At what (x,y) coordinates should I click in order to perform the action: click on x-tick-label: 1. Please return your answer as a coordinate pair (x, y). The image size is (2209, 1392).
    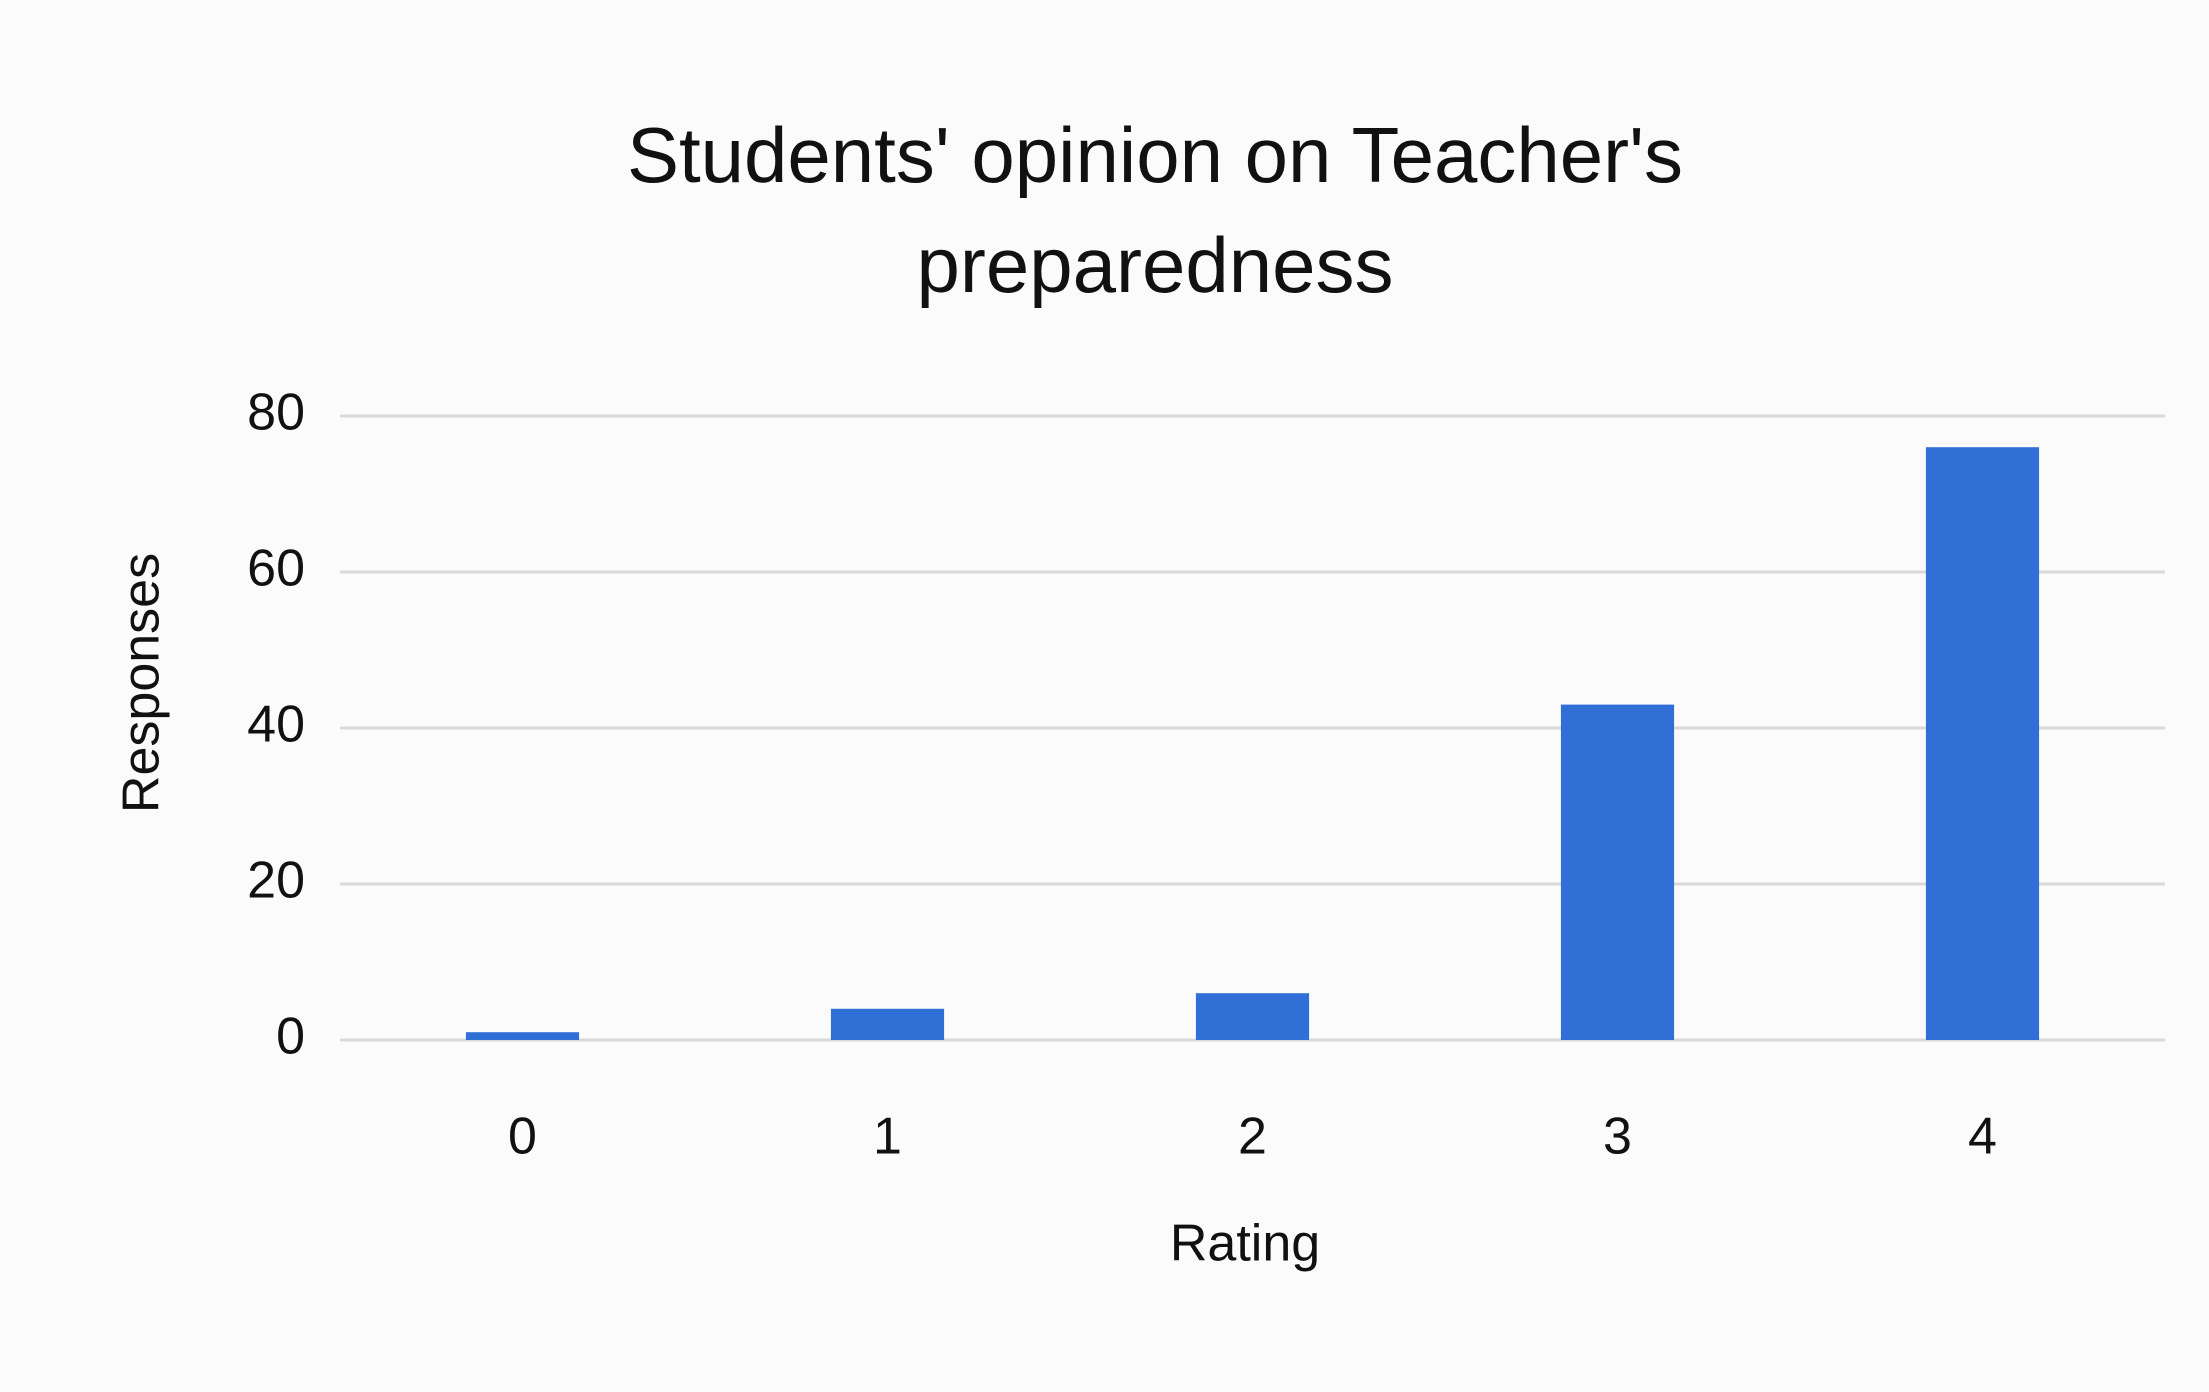
    Looking at the image, I should click on (887, 1137).